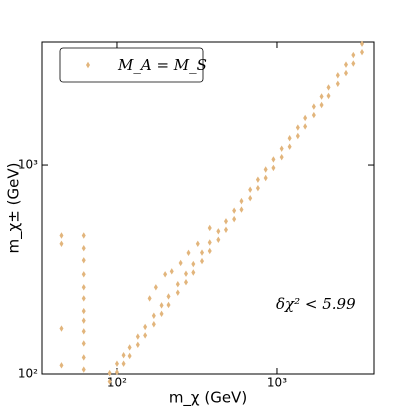 This screenshot has height=415, width=415. I want to click on annotation: δχ² < 5.99, so click(316, 304).